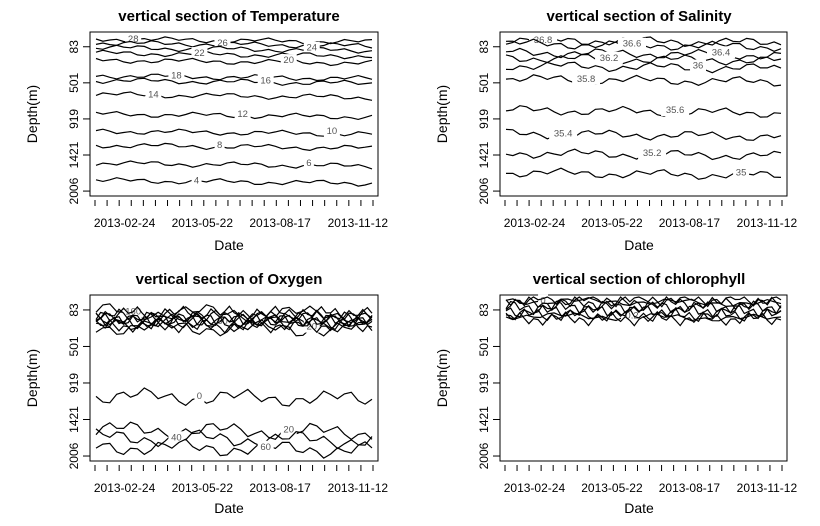  I want to click on contour-label: 60, so click(265, 447).